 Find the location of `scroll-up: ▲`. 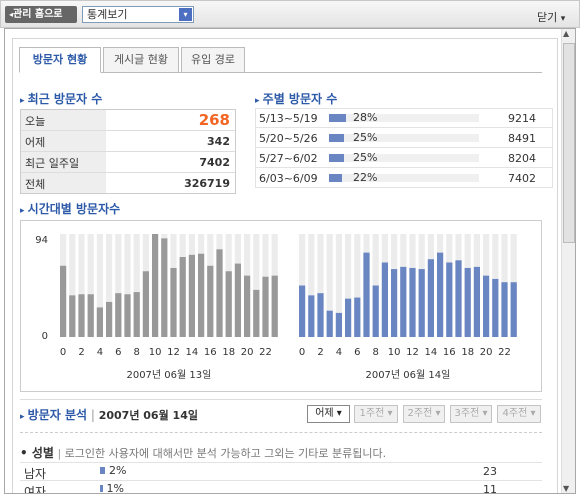

scroll-up: ▲ is located at coordinates (566, 33).